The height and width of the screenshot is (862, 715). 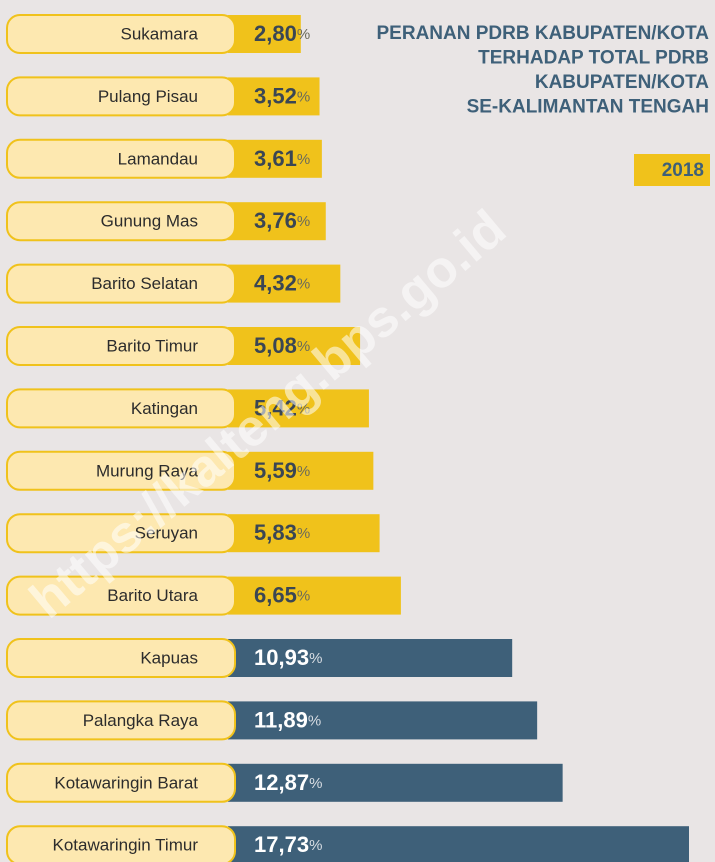 What do you see at coordinates (160, 33) in the screenshot?
I see `category-label: Sukamara` at bounding box center [160, 33].